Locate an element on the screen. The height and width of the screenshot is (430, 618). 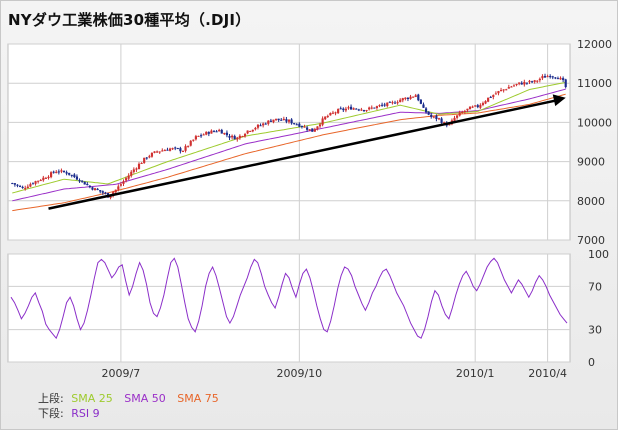
legend-sma50: SMA 50 is located at coordinates (145, 398).